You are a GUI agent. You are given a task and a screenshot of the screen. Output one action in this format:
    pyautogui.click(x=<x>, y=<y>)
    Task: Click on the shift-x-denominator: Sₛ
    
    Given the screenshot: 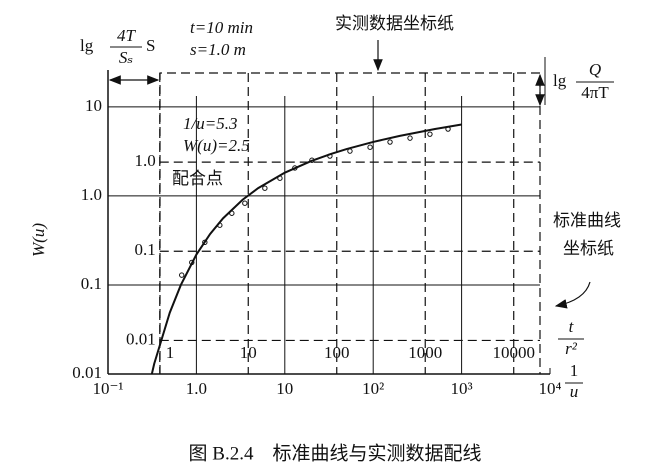 What is the action you would take?
    pyautogui.click(x=126, y=57)
    